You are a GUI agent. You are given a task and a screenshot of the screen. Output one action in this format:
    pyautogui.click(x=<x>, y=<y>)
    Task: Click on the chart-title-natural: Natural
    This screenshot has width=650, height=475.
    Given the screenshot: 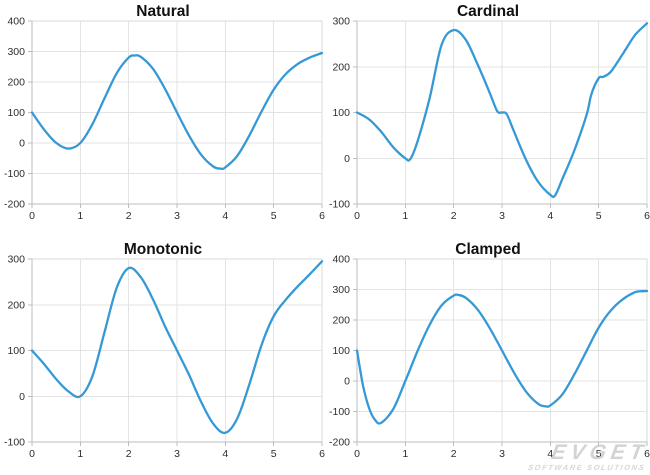 What is the action you would take?
    pyautogui.click(x=162, y=11)
    